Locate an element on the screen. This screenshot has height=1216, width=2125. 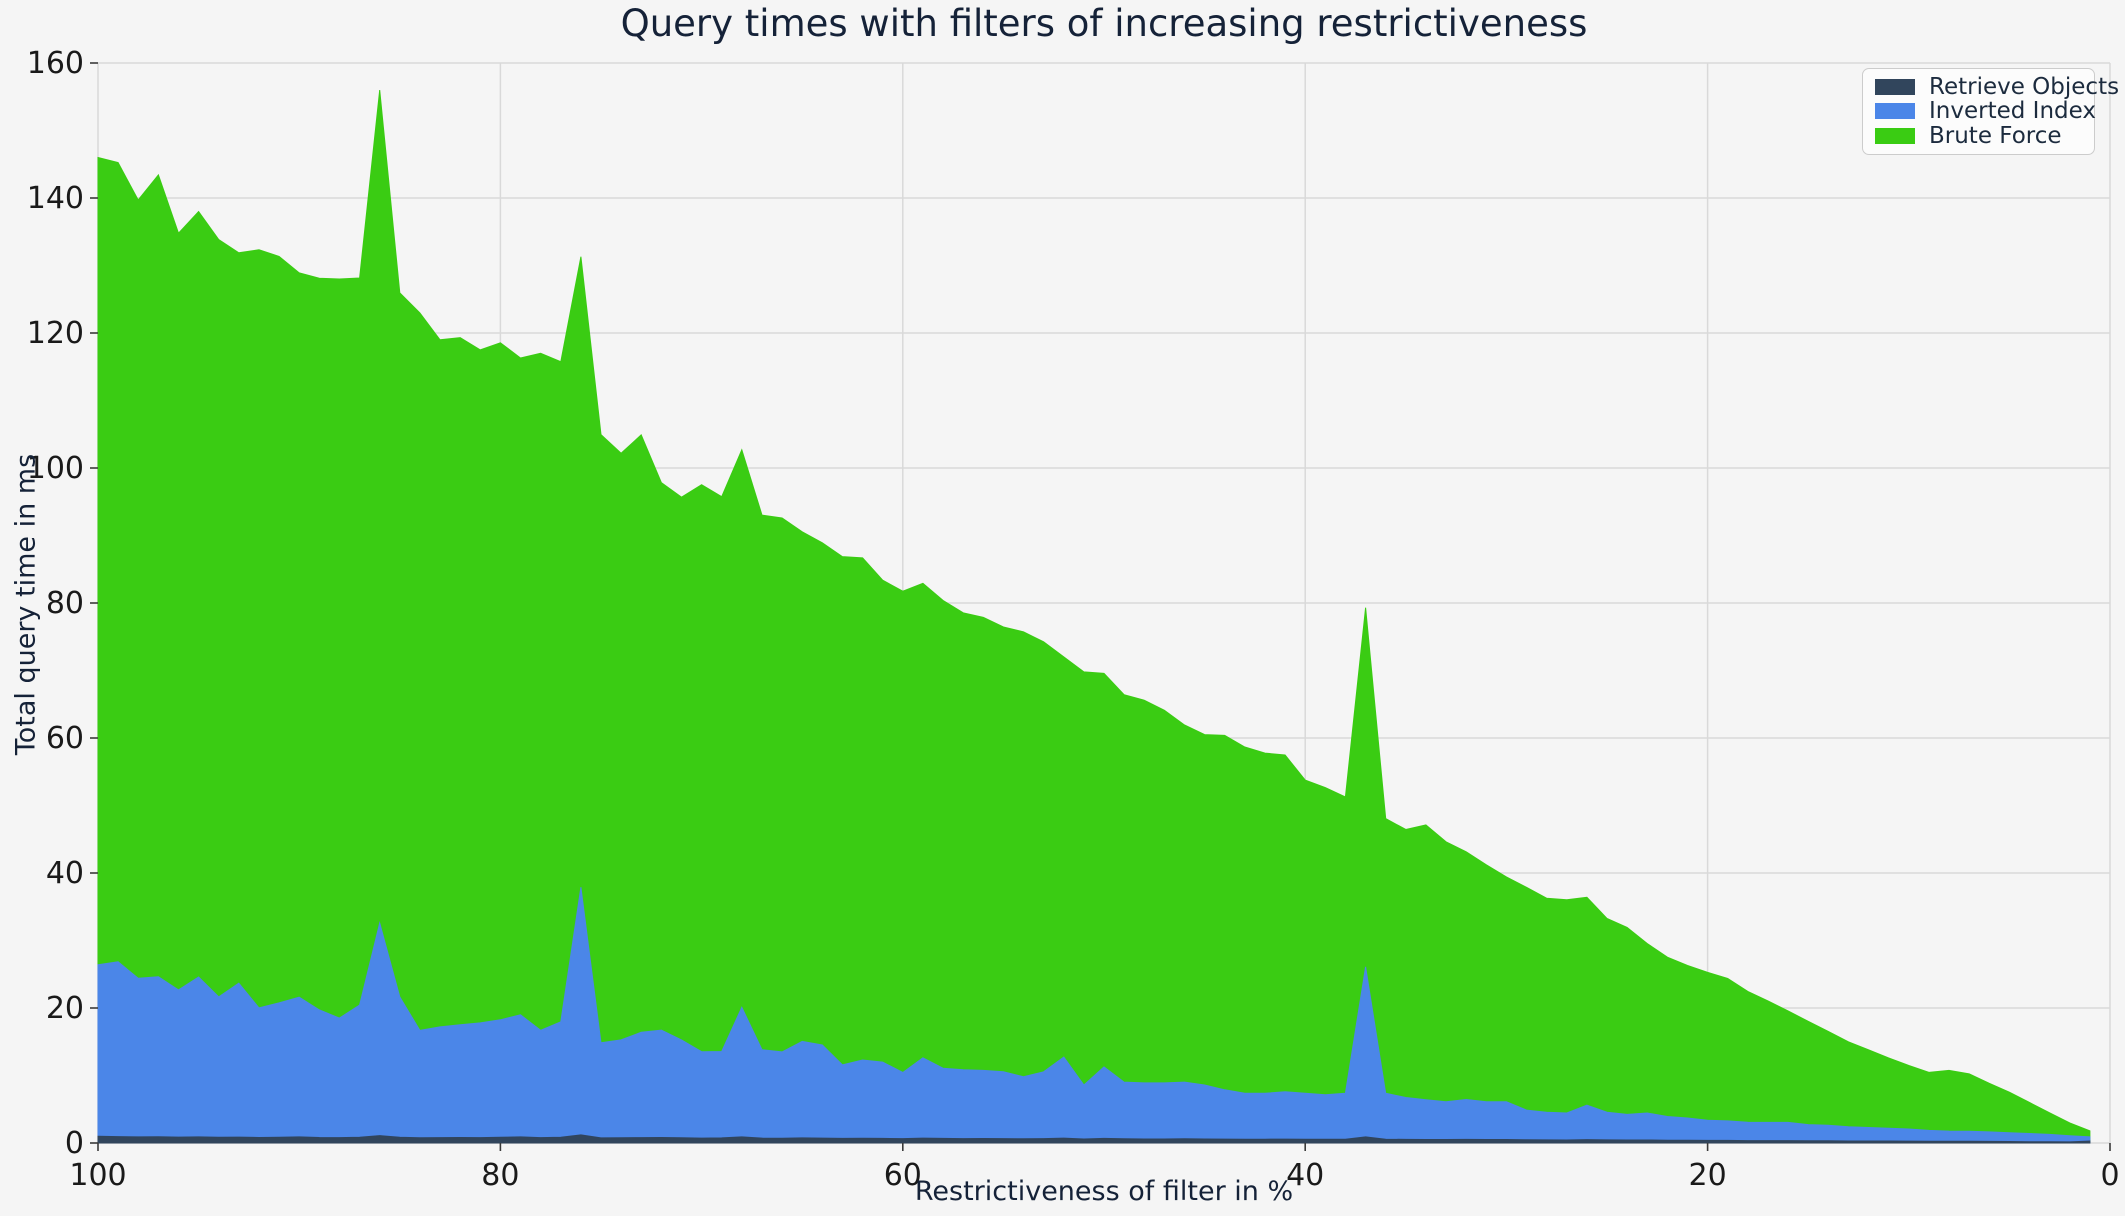
y-tick-label: 60 is located at coordinates (65, 738).